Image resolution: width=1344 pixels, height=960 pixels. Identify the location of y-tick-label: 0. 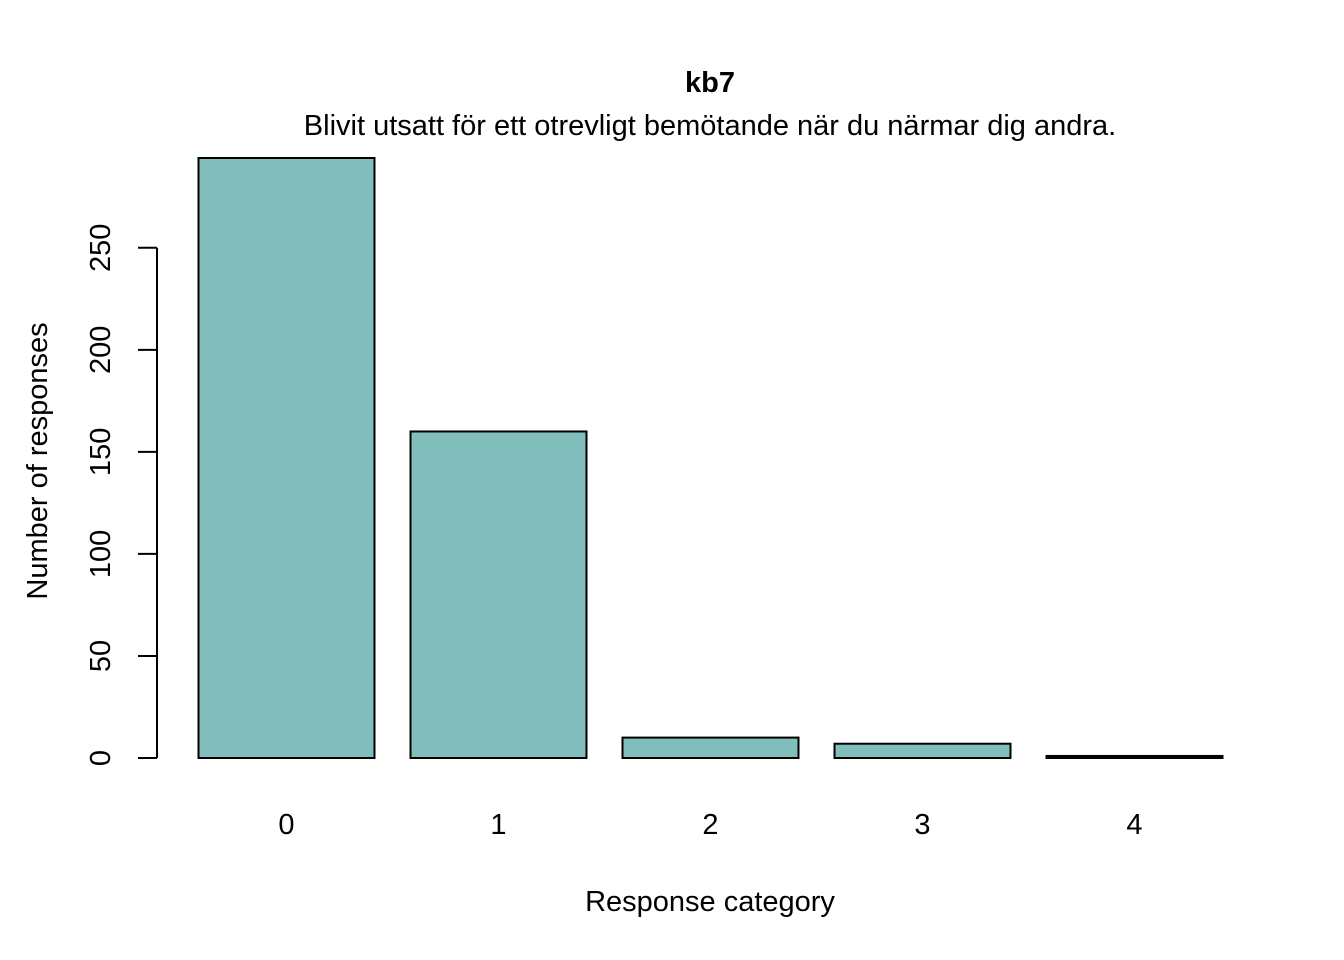
(101, 758).